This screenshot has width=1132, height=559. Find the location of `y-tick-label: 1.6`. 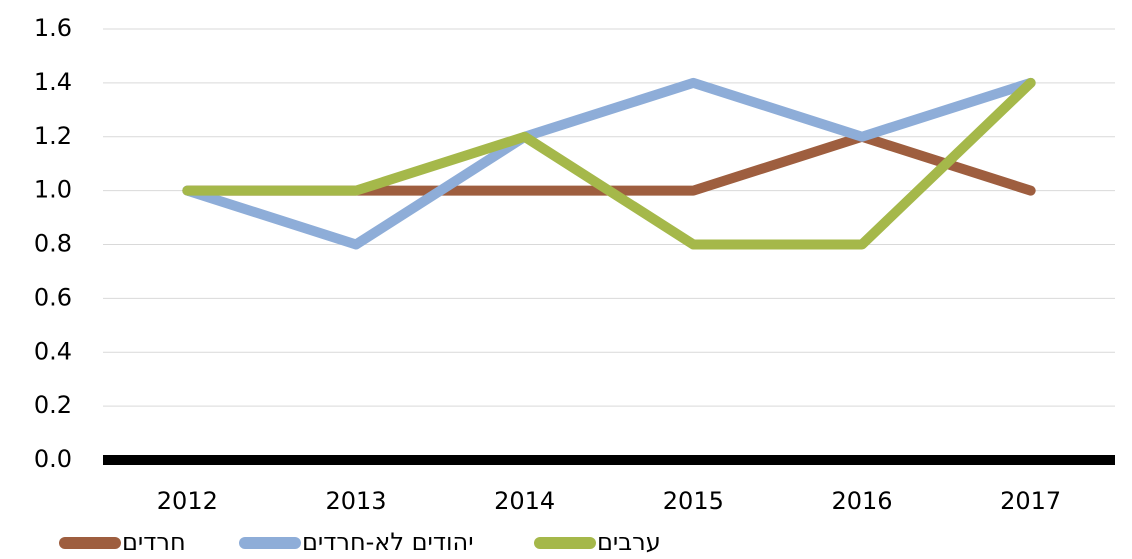

y-tick-label: 1.6 is located at coordinates (53, 28).